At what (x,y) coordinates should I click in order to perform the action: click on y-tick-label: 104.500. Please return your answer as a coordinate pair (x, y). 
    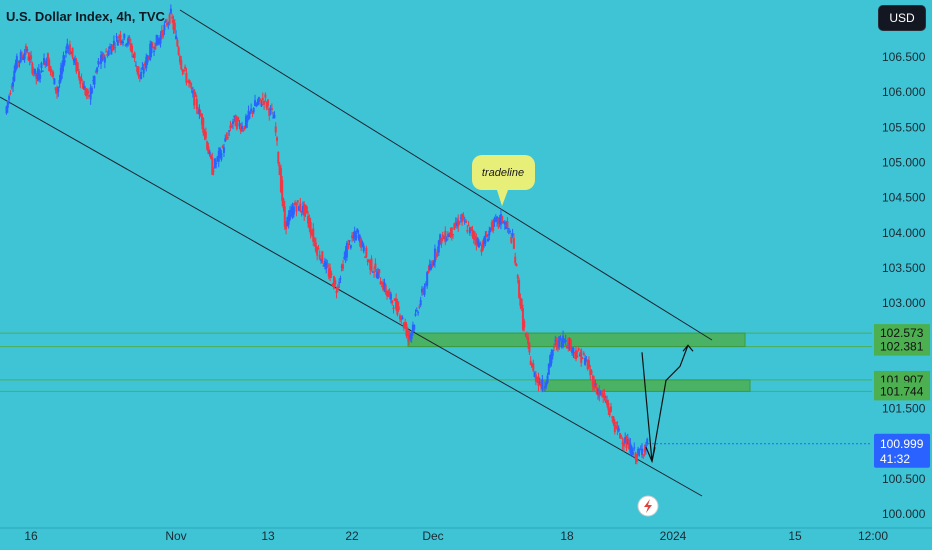
    Looking at the image, I should click on (904, 198).